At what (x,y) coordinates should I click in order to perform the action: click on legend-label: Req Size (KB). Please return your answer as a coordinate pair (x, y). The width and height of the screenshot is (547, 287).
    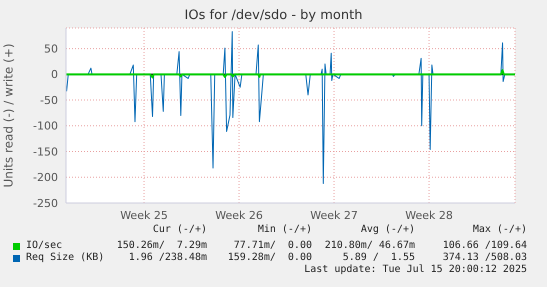
    Looking at the image, I should click on (65, 257).